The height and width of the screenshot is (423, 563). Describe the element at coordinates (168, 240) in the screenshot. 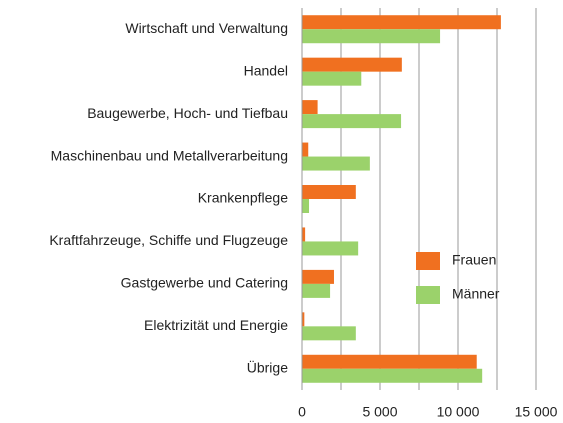

I see `y-tick-label: Kraftfahrzeuge, Schiffe und Flugzeuge` at that location.